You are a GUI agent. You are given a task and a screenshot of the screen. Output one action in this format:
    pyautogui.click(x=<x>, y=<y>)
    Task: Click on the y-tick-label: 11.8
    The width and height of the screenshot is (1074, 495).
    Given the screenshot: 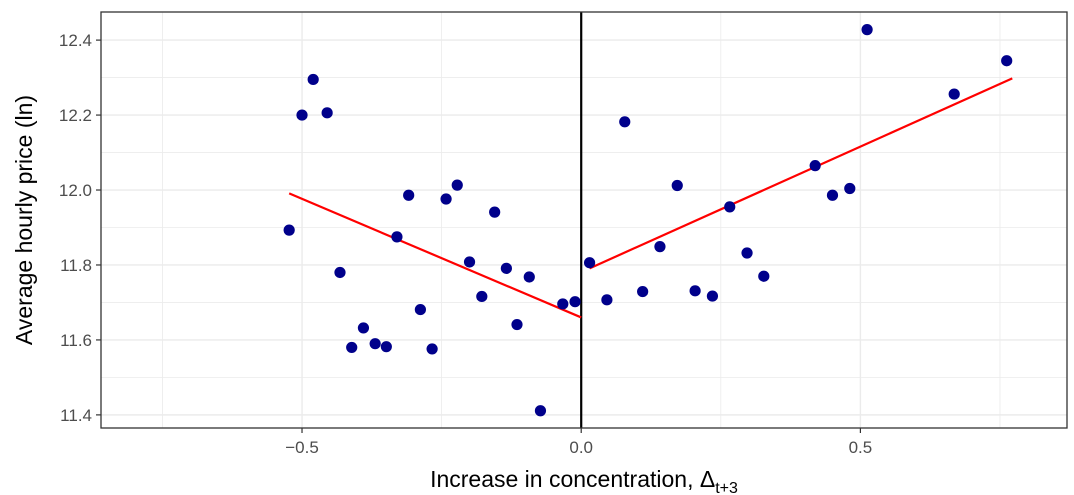 What is the action you would take?
    pyautogui.click(x=76, y=265)
    